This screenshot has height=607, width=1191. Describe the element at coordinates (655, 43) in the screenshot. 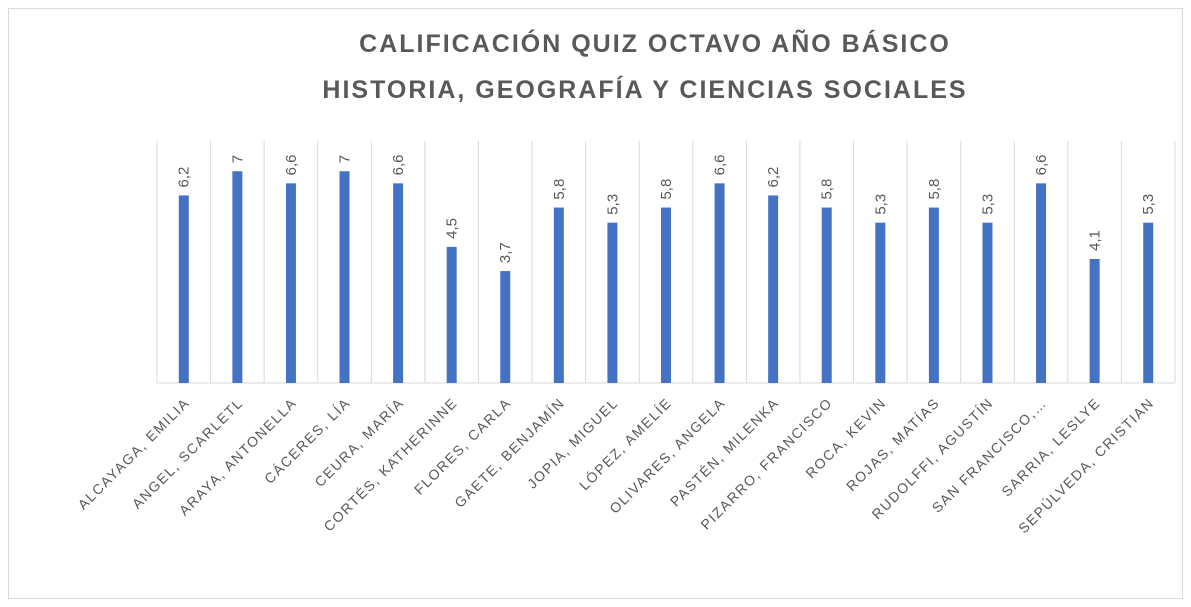

I see `chart-title: CALIFICACIÓN QUIZ OCTAVO AÑO BÁSICO` at that location.